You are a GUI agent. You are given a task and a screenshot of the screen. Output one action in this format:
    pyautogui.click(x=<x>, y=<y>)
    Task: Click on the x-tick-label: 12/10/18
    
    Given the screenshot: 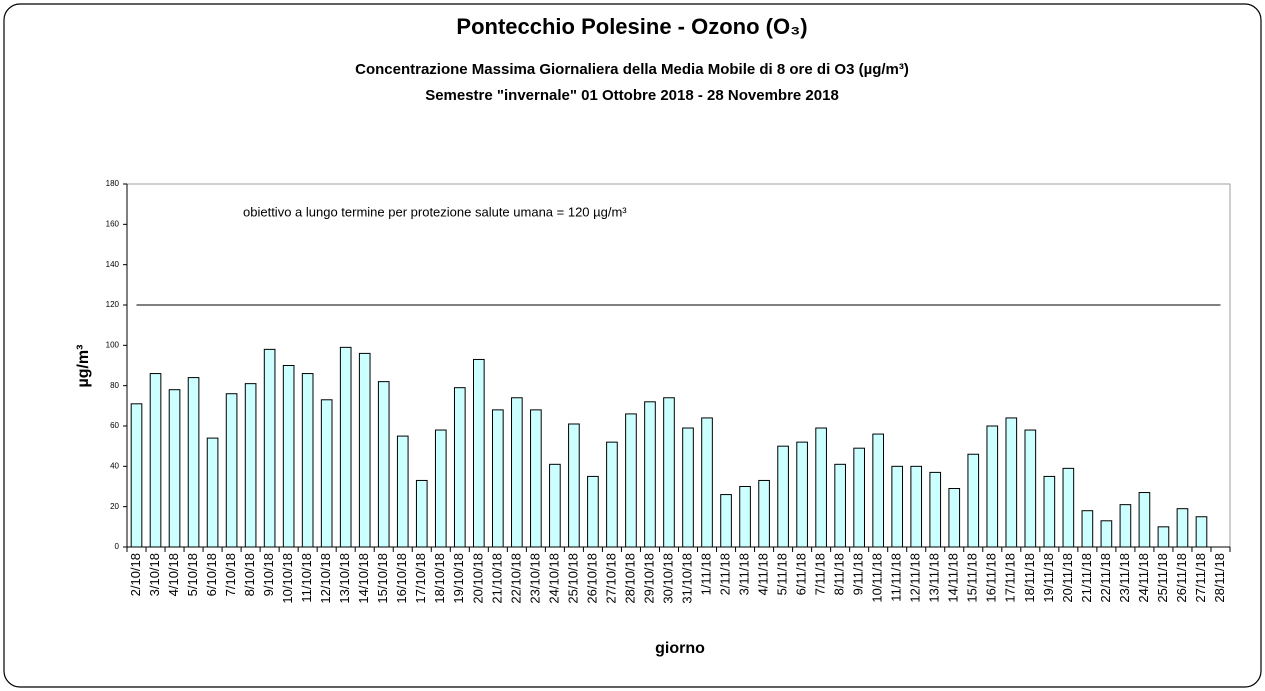 What is the action you would take?
    pyautogui.click(x=325, y=578)
    